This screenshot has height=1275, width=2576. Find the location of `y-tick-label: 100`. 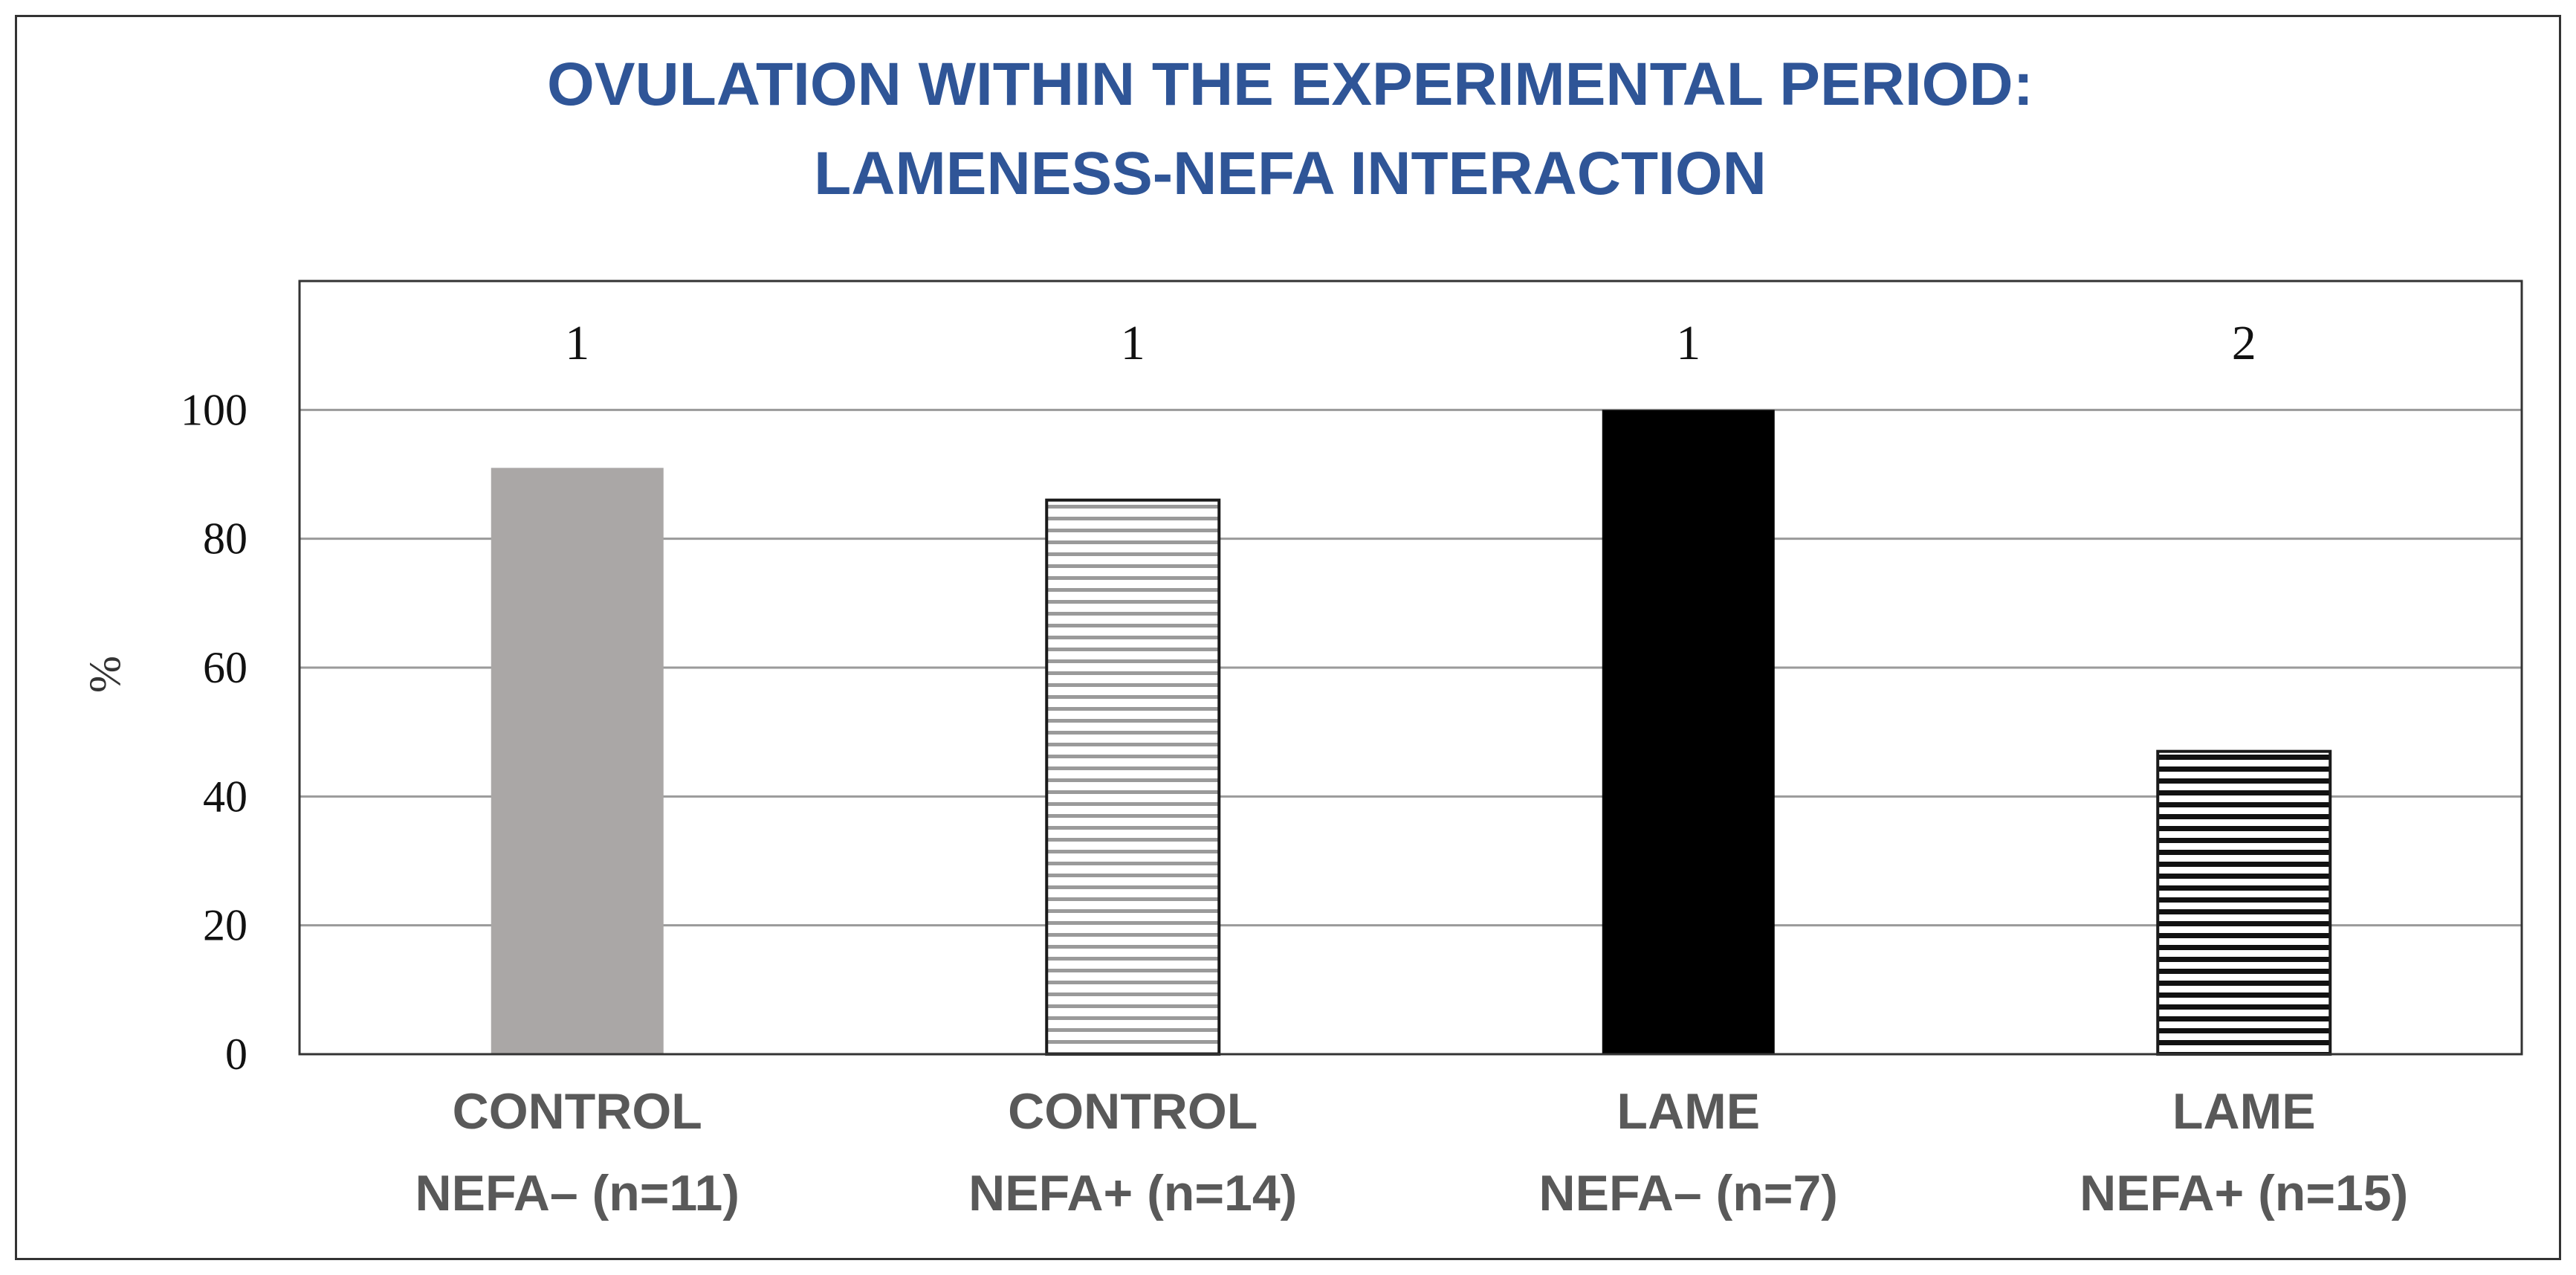

y-tick-label: 100 is located at coordinates (214, 410).